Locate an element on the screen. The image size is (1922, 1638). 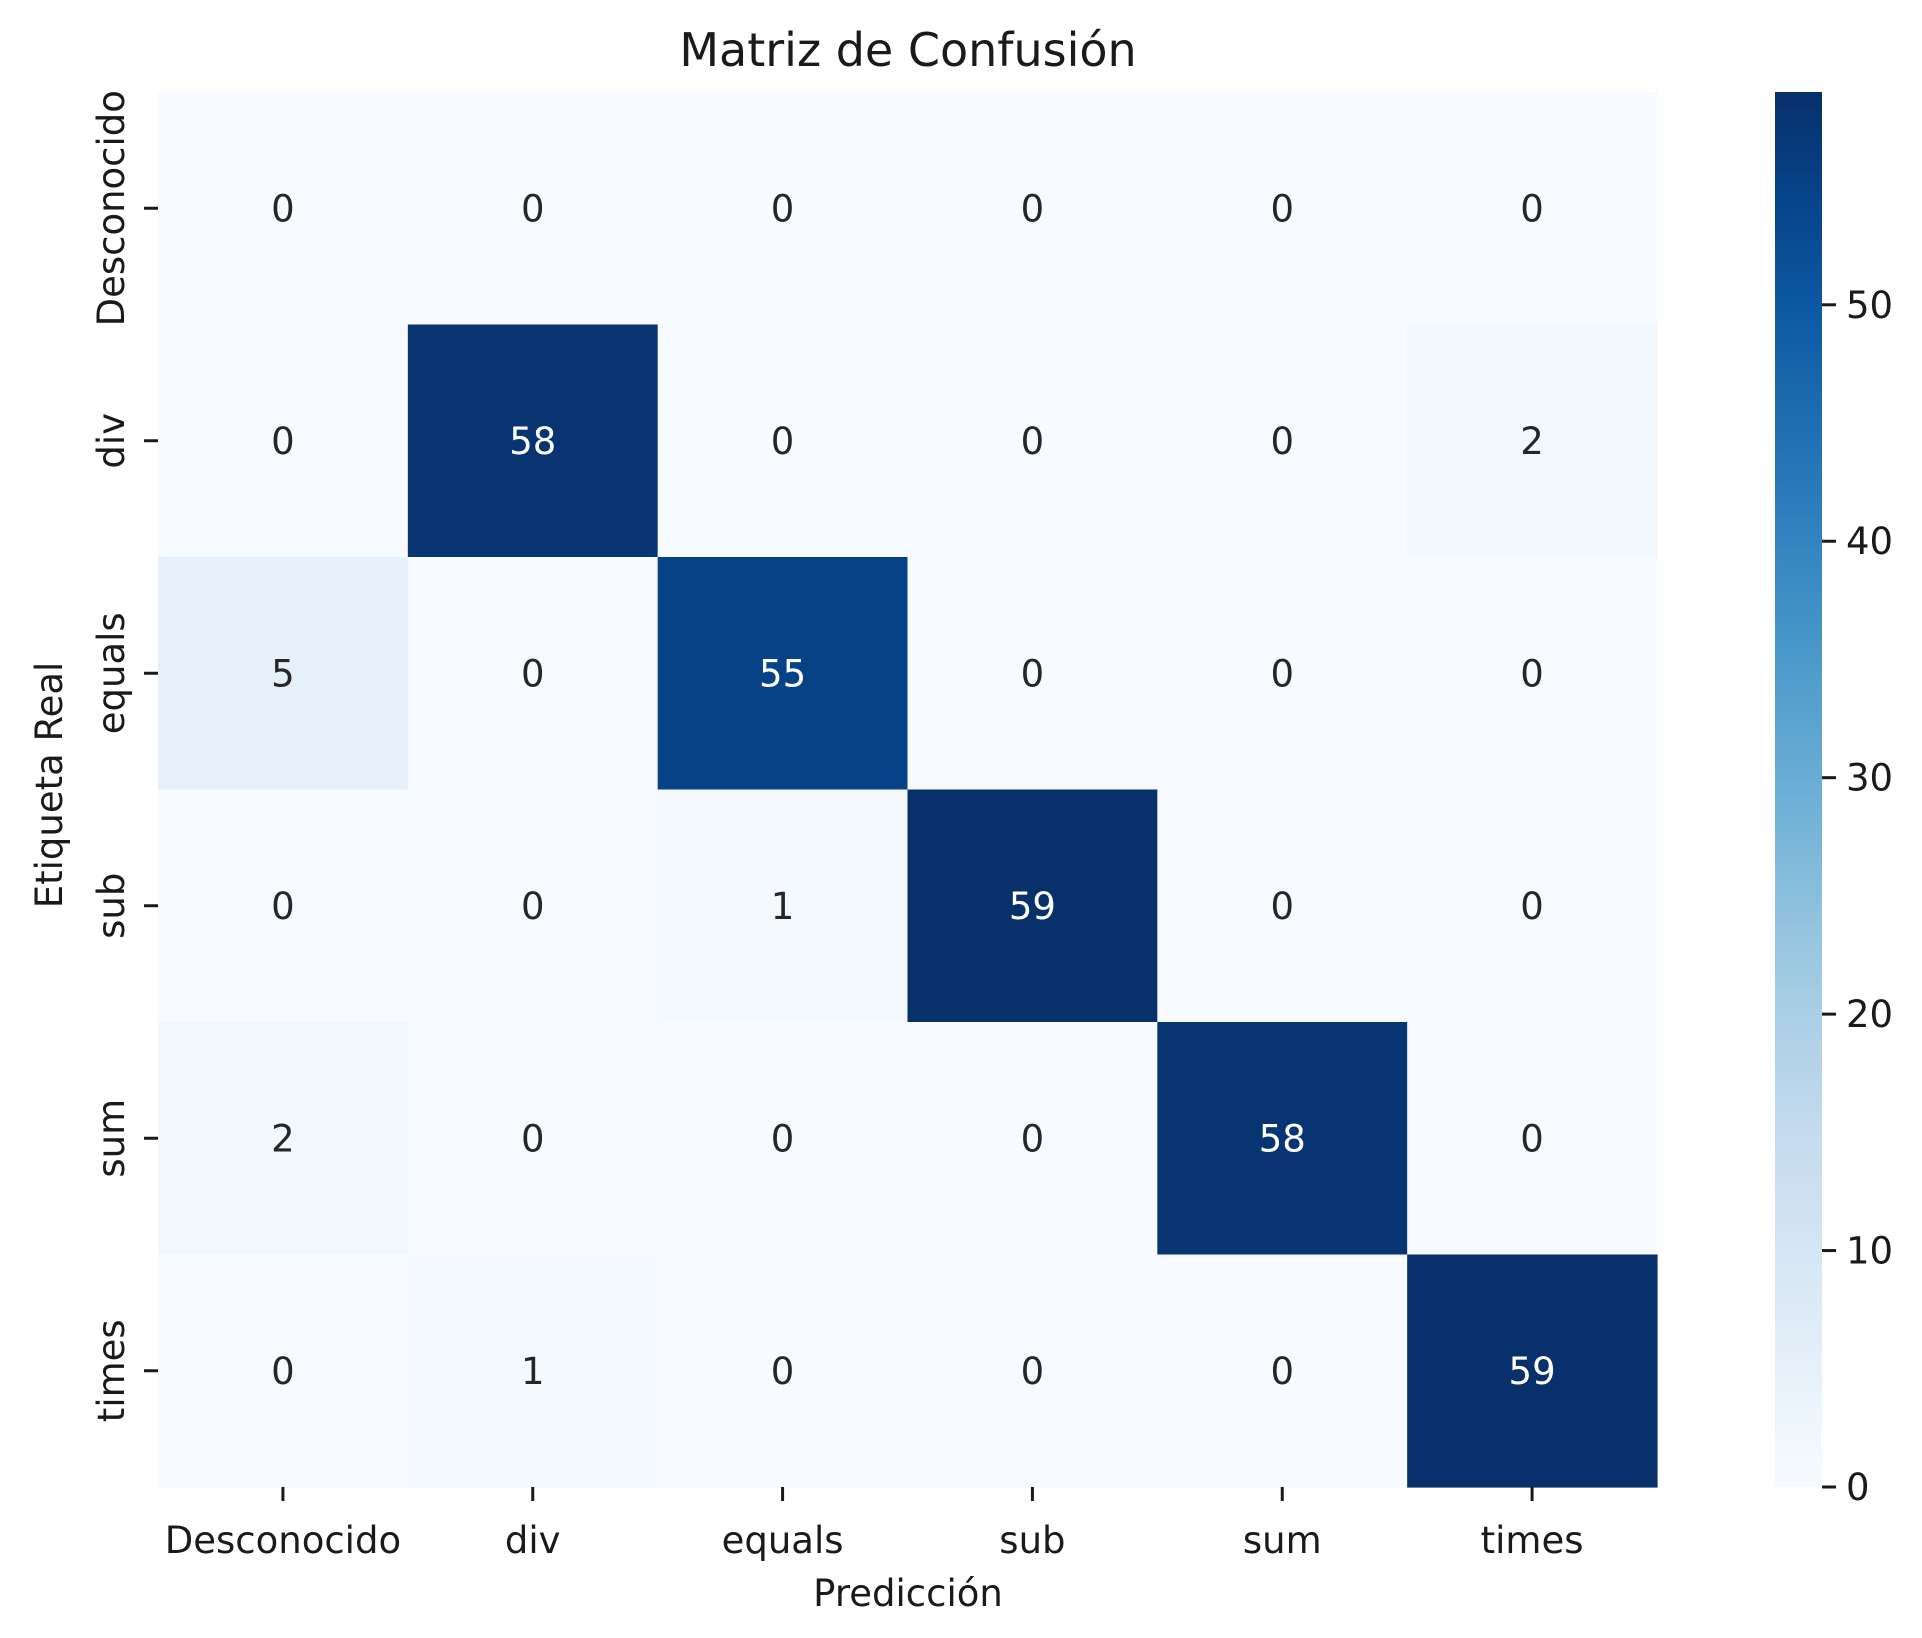
y-tick-label: sub is located at coordinates (111, 906).